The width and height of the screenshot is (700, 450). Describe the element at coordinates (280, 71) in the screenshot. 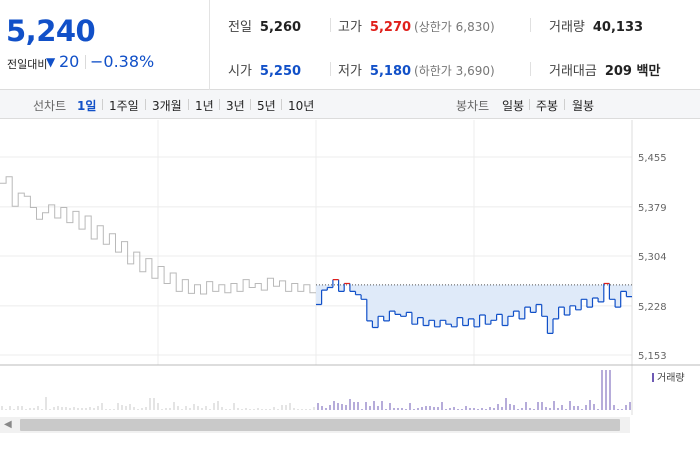

I see `stat-value: 5,250` at that location.